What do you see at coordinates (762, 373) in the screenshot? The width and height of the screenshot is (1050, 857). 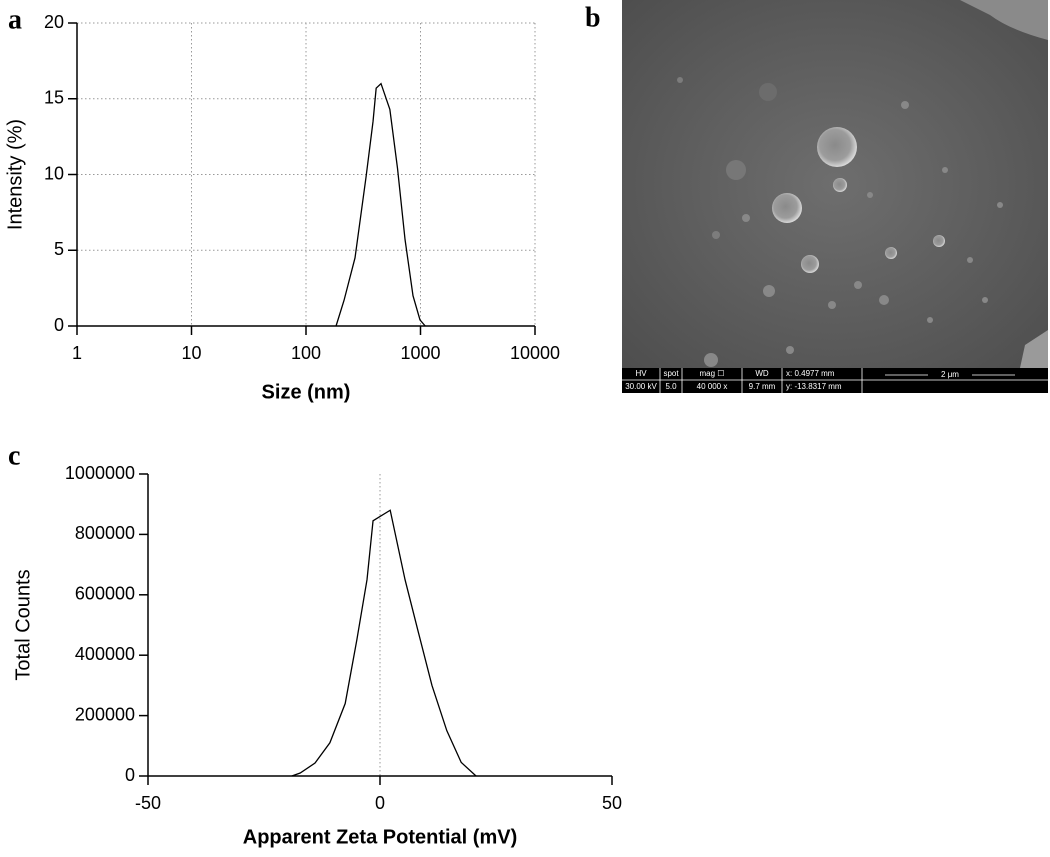 I see `info-text: WD` at bounding box center [762, 373].